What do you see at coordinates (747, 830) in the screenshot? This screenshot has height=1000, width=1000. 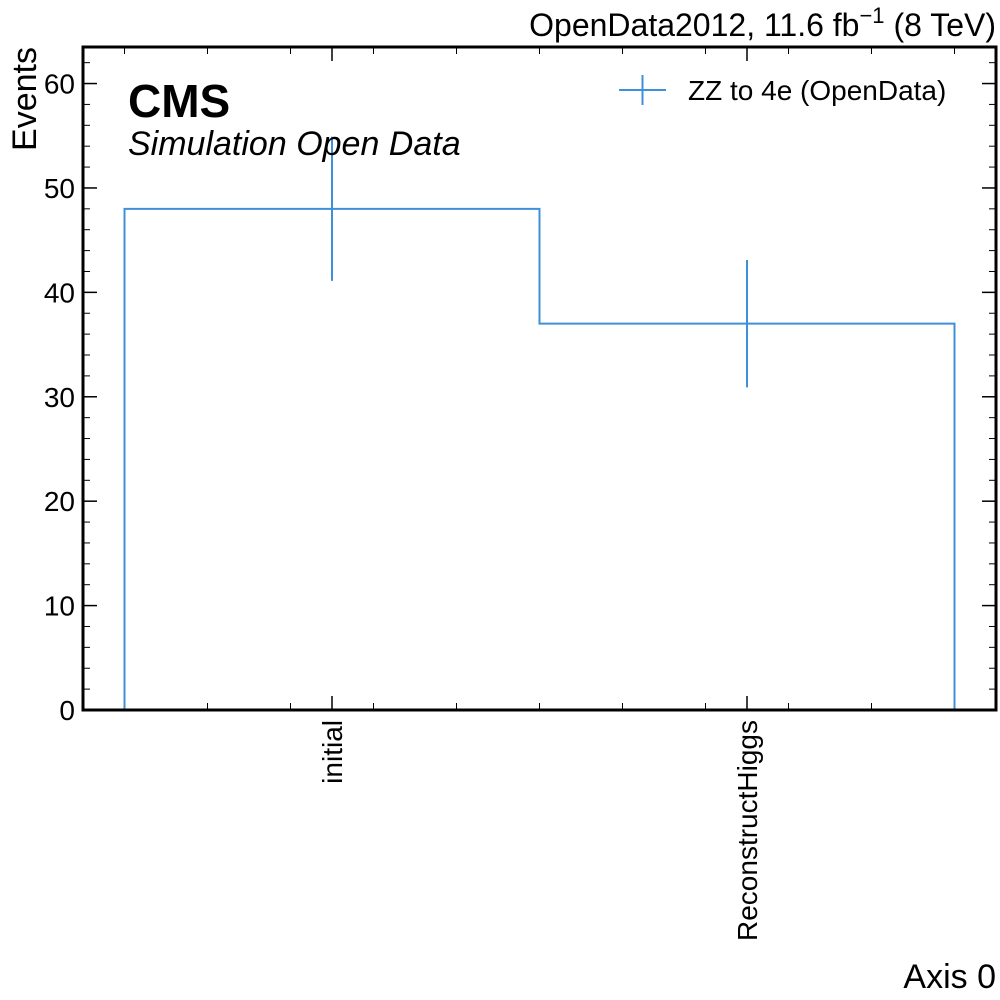 I see `x-tick-label: ReconstructHiggs` at bounding box center [747, 830].